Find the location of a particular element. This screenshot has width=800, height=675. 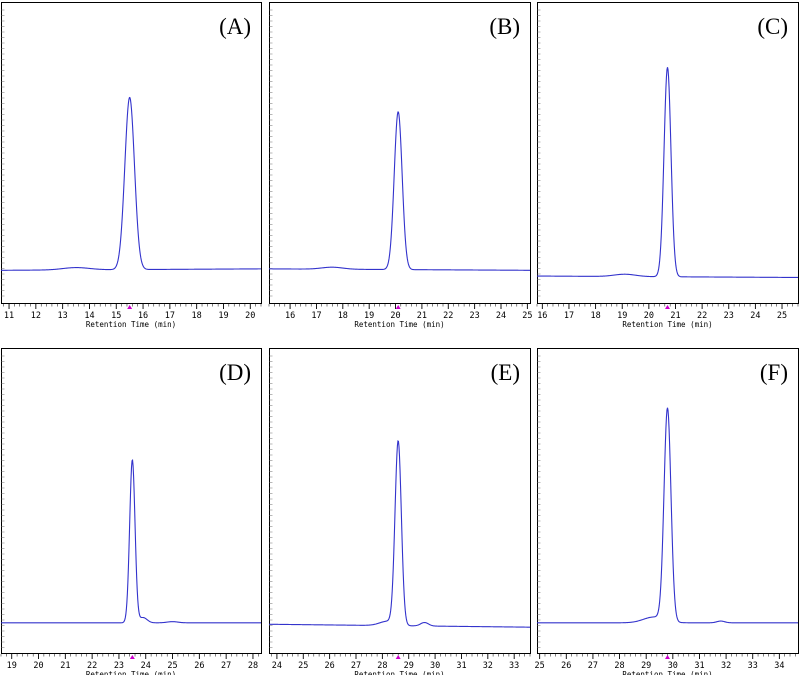

x-tick-label: 13 is located at coordinates (63, 316).